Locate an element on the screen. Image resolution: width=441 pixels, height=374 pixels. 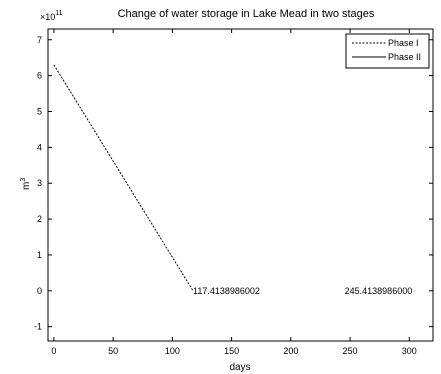
y-tick-label: 3 is located at coordinates (39, 183).